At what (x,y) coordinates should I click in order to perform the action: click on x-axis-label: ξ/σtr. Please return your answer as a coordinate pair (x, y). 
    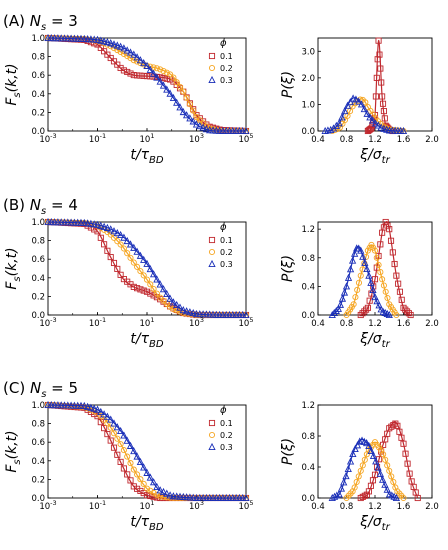
    Looking at the image, I should click on (374, 340).